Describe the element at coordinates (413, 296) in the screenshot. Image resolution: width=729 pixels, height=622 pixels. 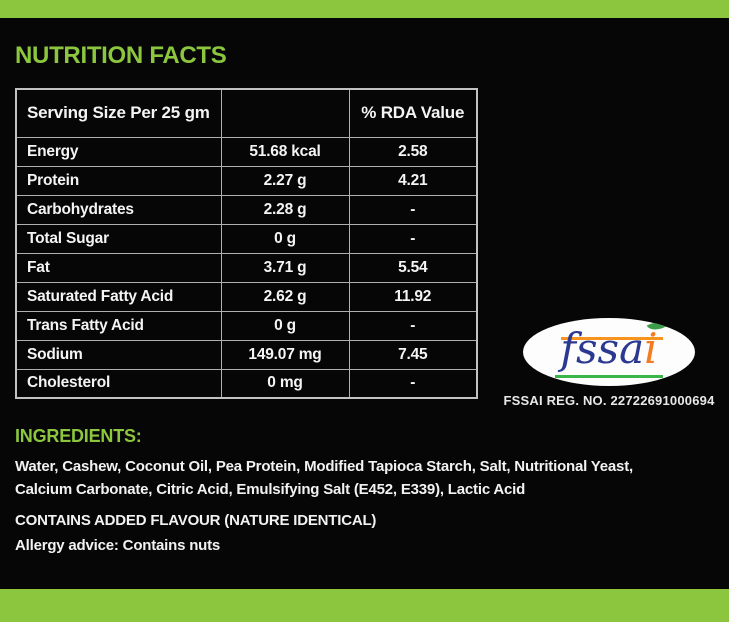
I see `rda-value-cell: 11.92` at that location.